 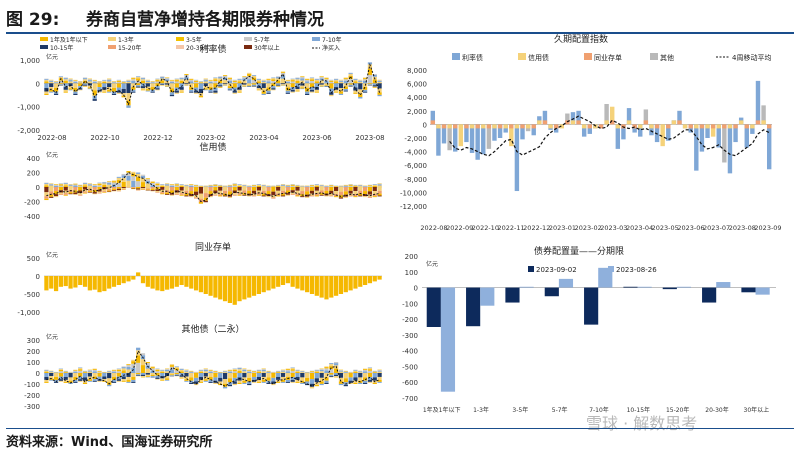 I want to click on x-tick-label: 2022-11, so click(x=510, y=228).